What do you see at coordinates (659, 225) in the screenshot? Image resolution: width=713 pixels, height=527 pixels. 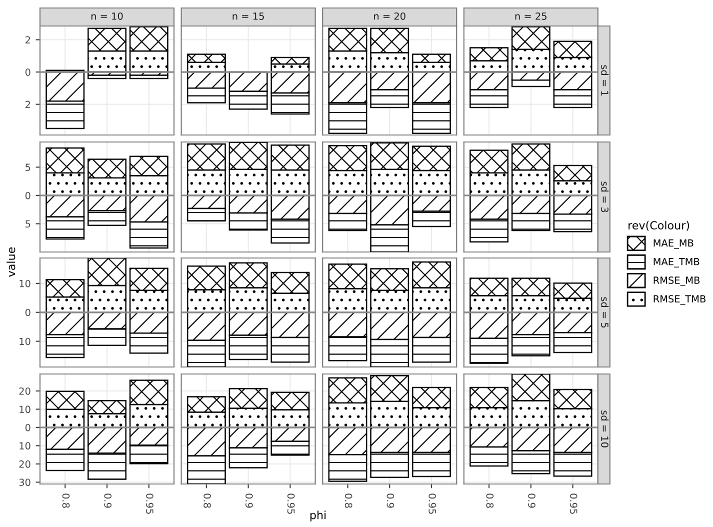 I see `legend-title: rev(Colour)` at bounding box center [659, 225].